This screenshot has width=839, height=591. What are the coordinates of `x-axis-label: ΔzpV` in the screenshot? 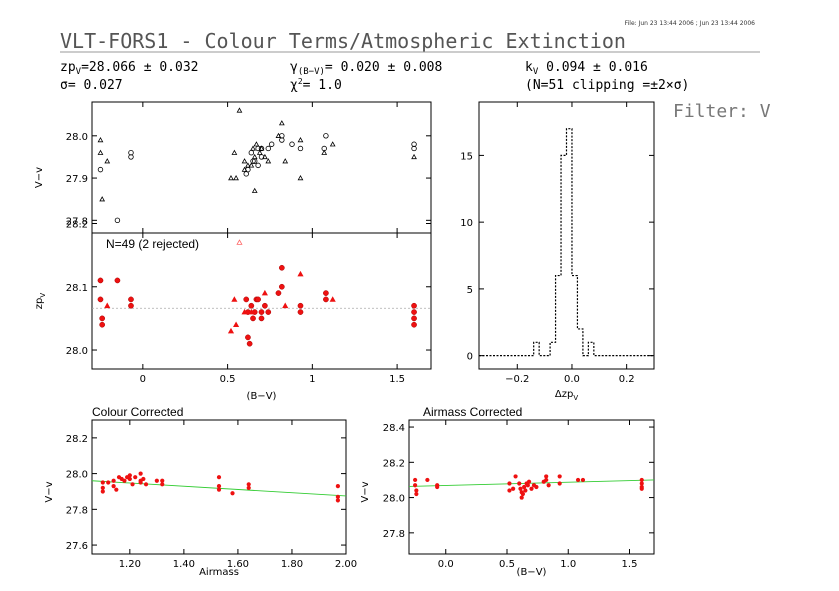 It's located at (566, 395).